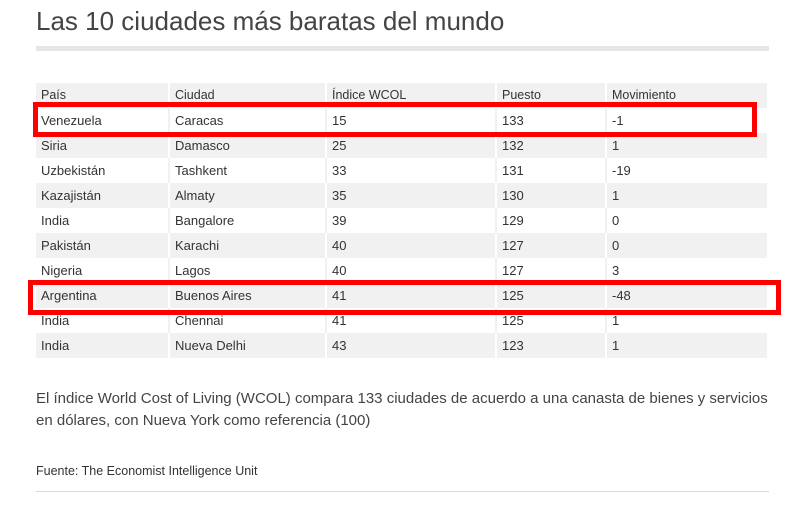  What do you see at coordinates (248, 195) in the screenshot?
I see `cell-ciudad: Almaty` at bounding box center [248, 195].